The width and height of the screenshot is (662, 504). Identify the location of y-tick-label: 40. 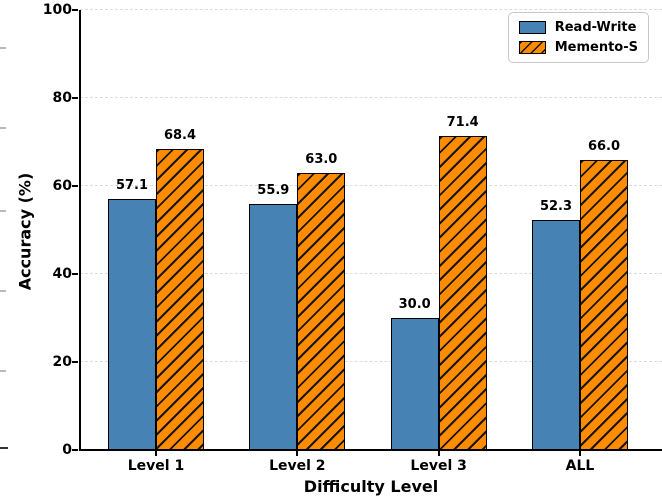
(62, 273).